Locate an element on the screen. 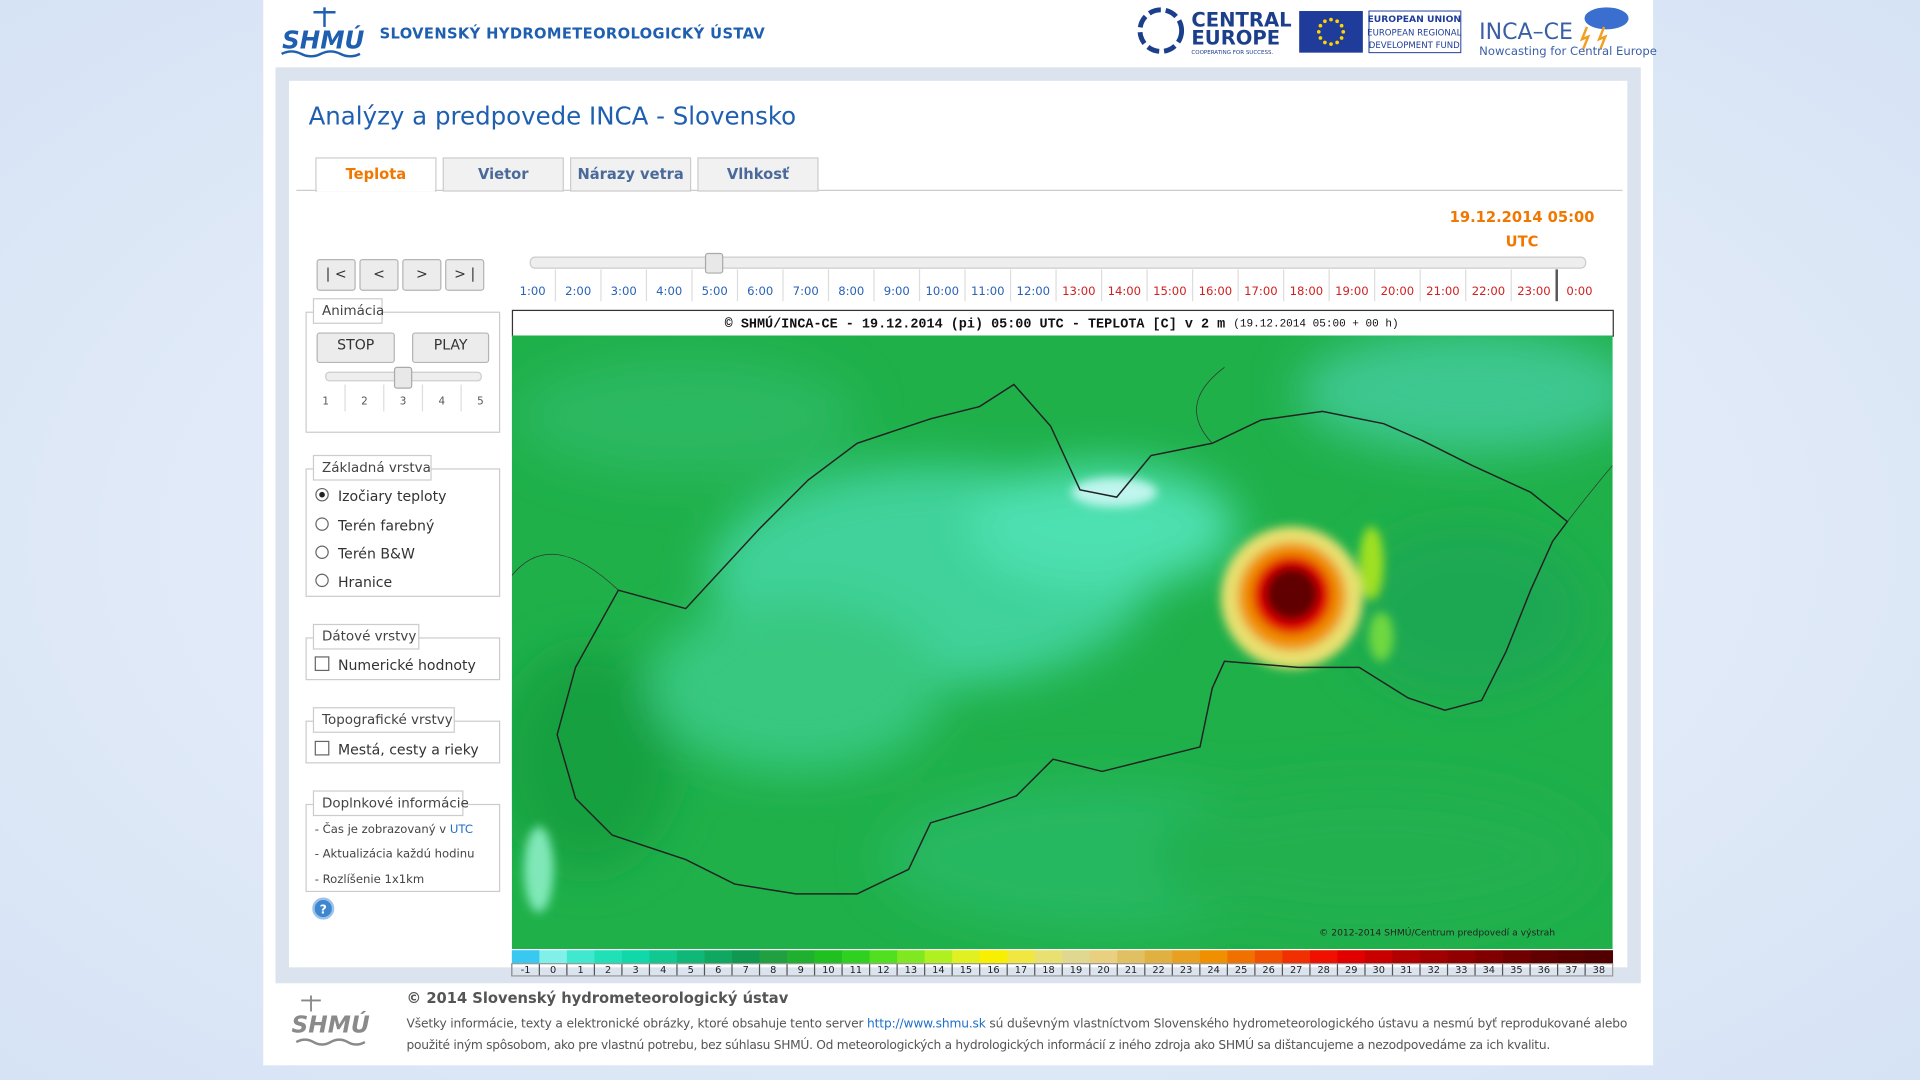  hour-label: 11:00 is located at coordinates (988, 291).